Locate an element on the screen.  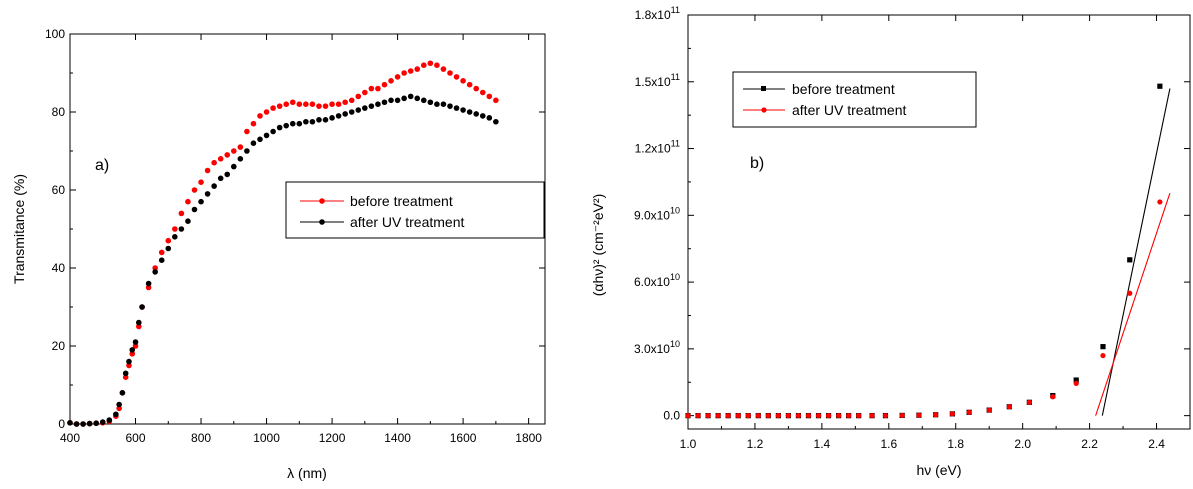
y-axis-title: (αhν)² (cm⁻²eV²) is located at coordinates (598, 245).